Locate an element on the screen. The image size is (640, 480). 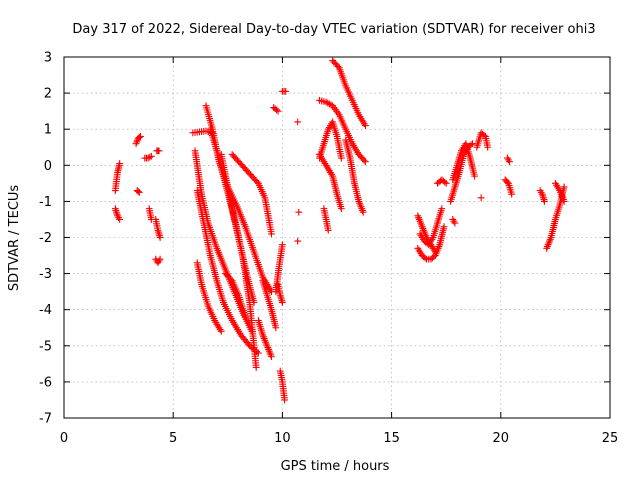
y-tick-label: -2 is located at coordinates (45, 238).